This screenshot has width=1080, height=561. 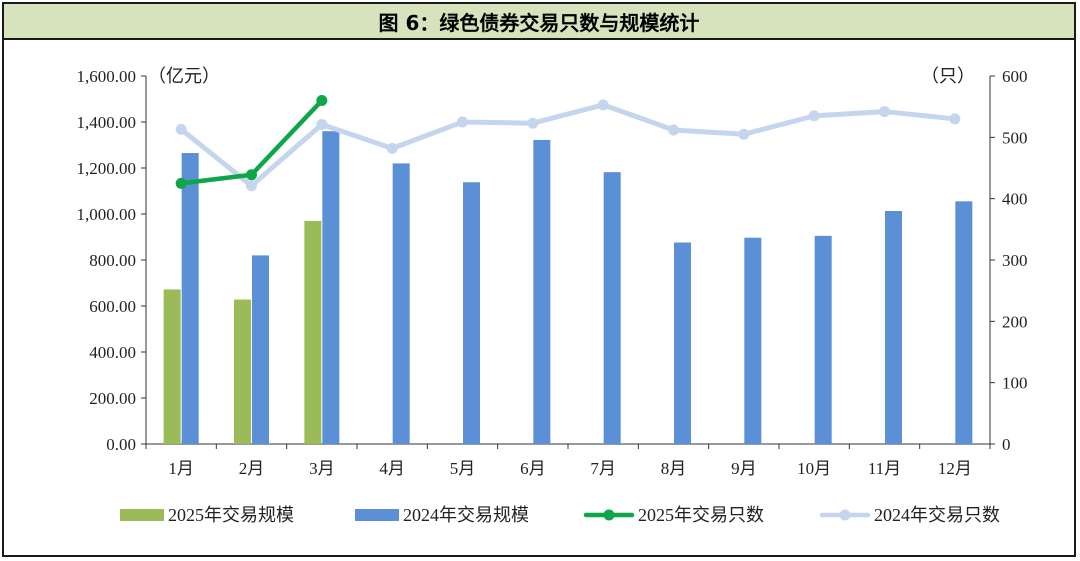 What do you see at coordinates (814, 468) in the screenshot?
I see `x-axis-tick-label: 10月` at bounding box center [814, 468].